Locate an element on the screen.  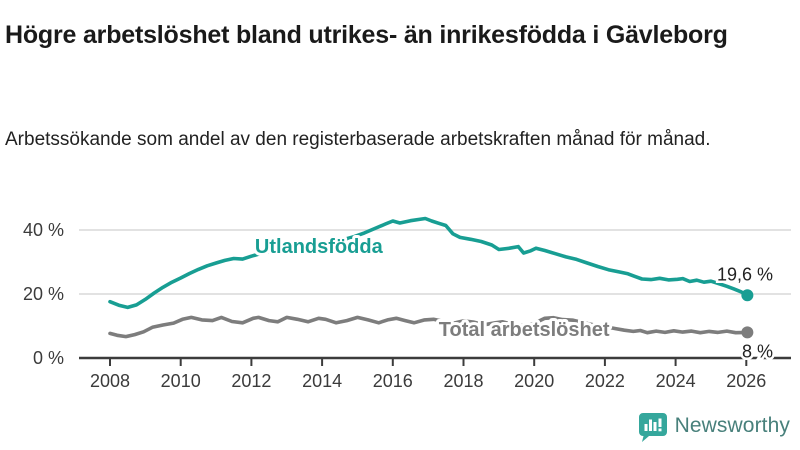
gridlines is located at coordinates (435, 262).